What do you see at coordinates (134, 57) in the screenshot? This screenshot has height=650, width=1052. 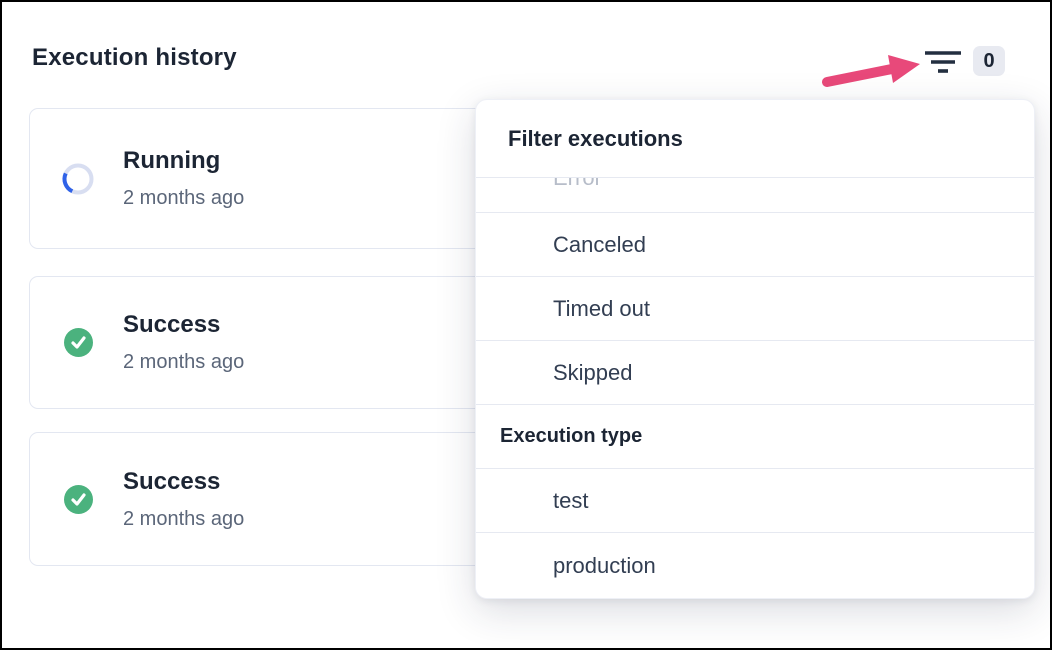 I see `page-title: Execution history` at bounding box center [134, 57].